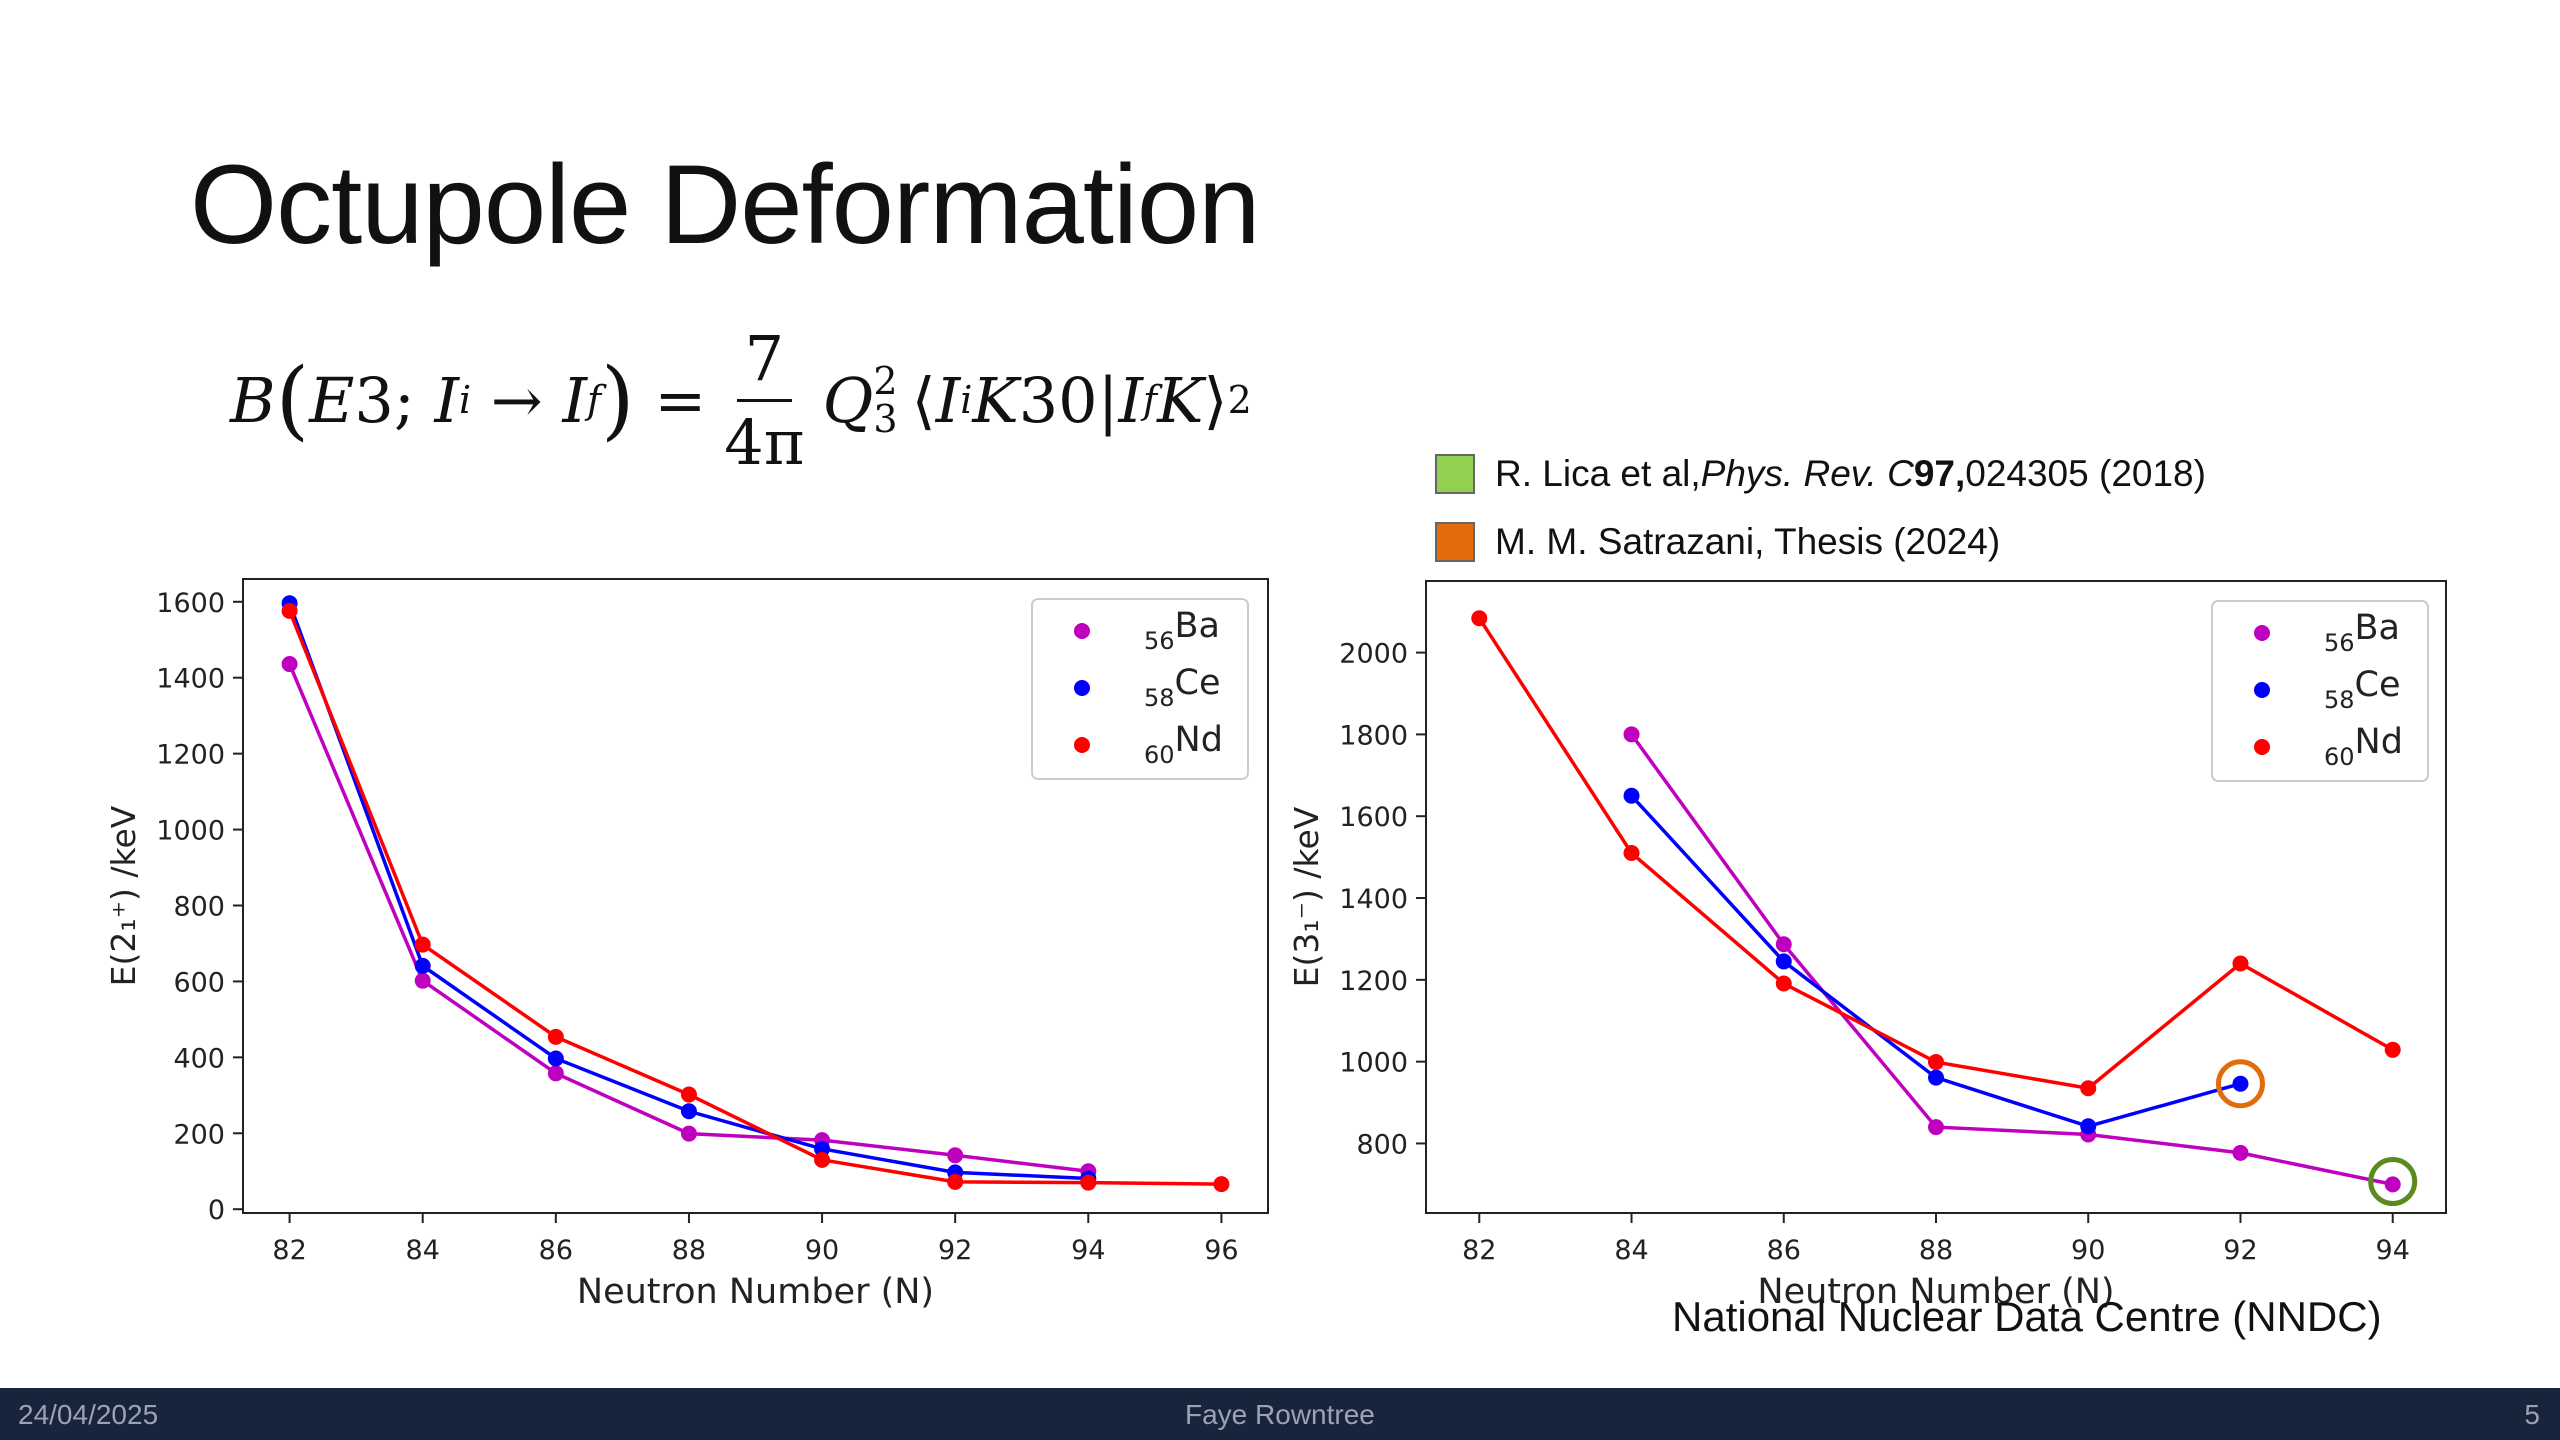 The height and width of the screenshot is (1440, 2560). What do you see at coordinates (725, 204) in the screenshot?
I see `slide-title: Octupole Deformation` at bounding box center [725, 204].